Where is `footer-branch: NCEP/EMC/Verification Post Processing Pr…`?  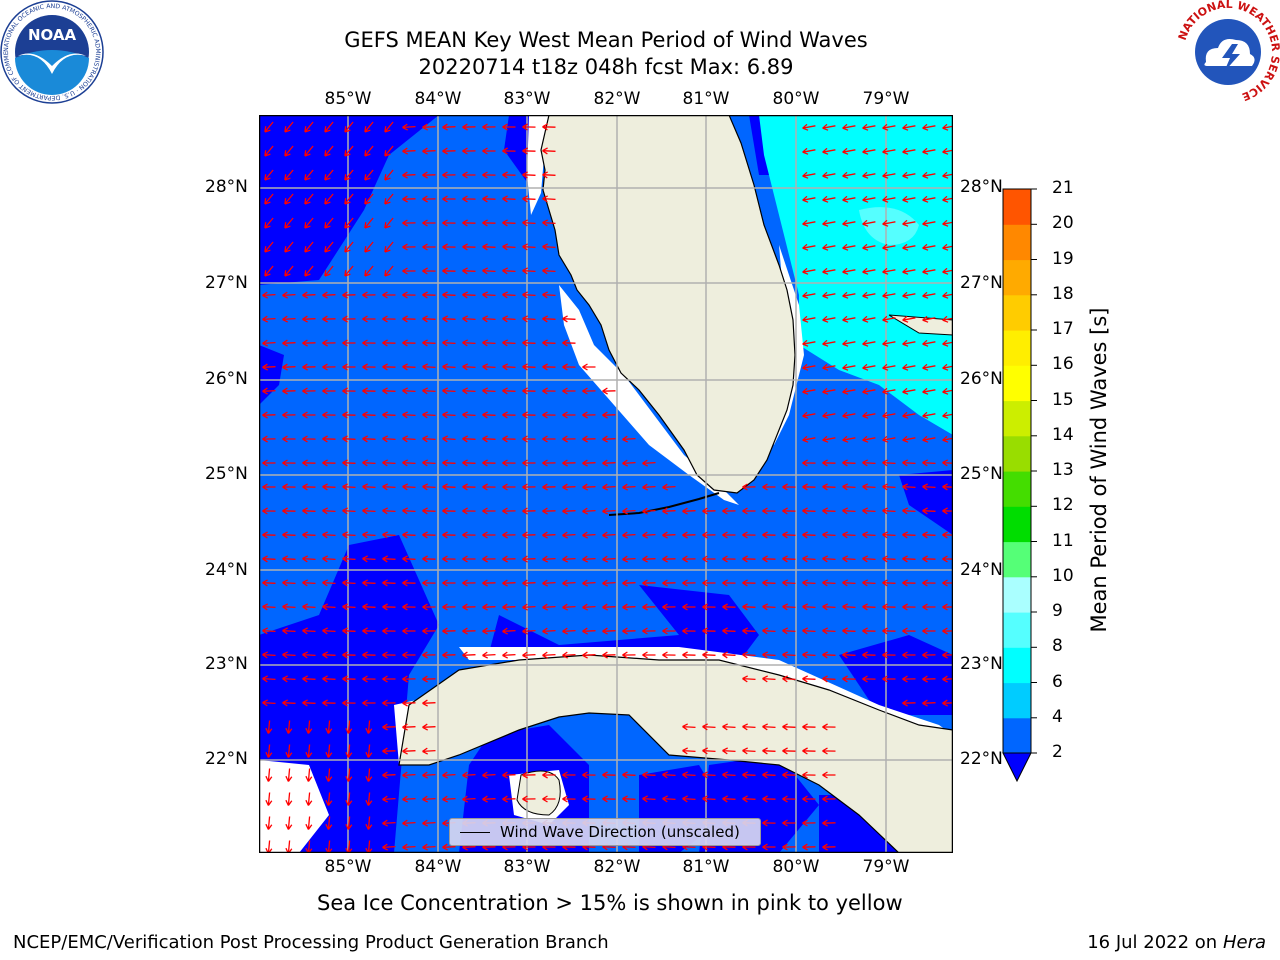
footer-branch: NCEP/EMC/Verification Post Processing Pr… is located at coordinates (311, 942).